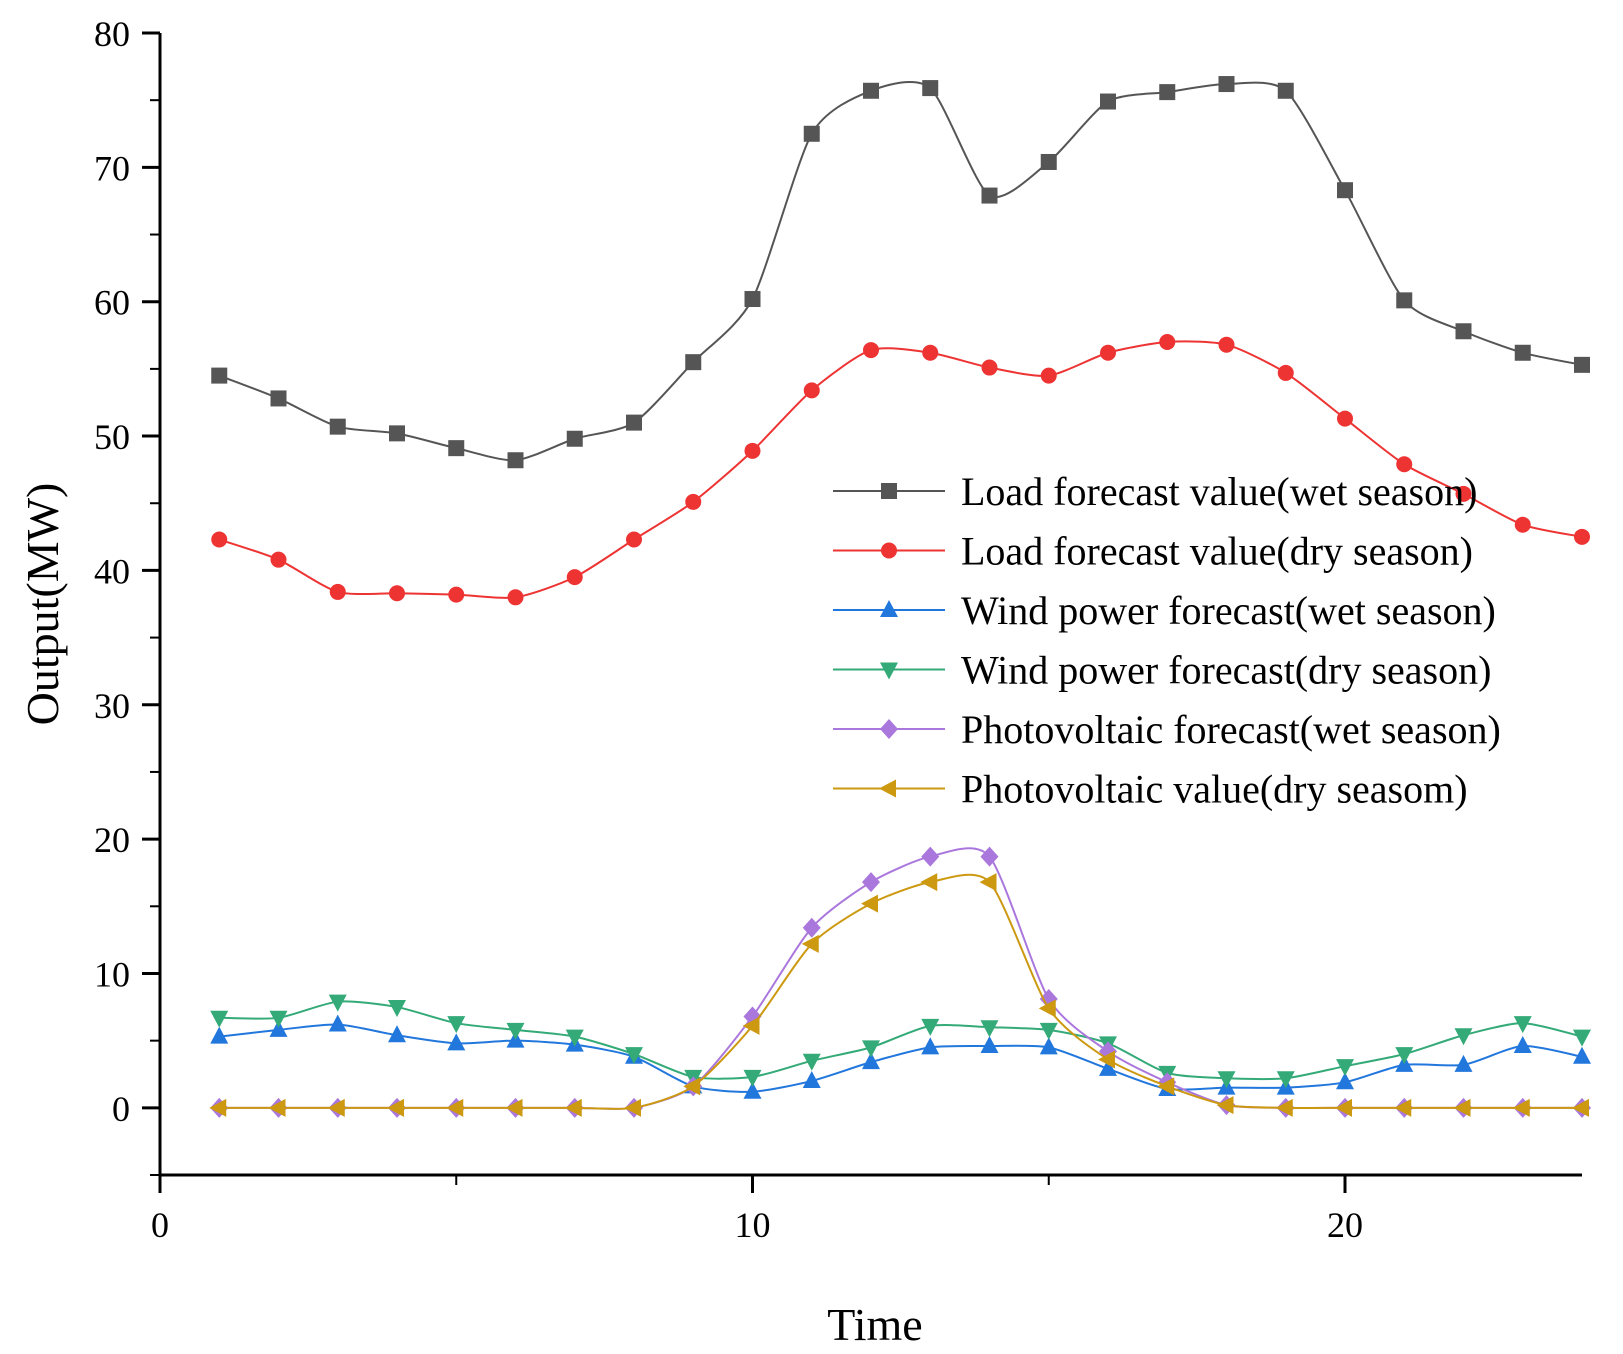 The width and height of the screenshot is (1623, 1354). I want to click on legend-label: Load forecast value(wet season), so click(1219, 491).